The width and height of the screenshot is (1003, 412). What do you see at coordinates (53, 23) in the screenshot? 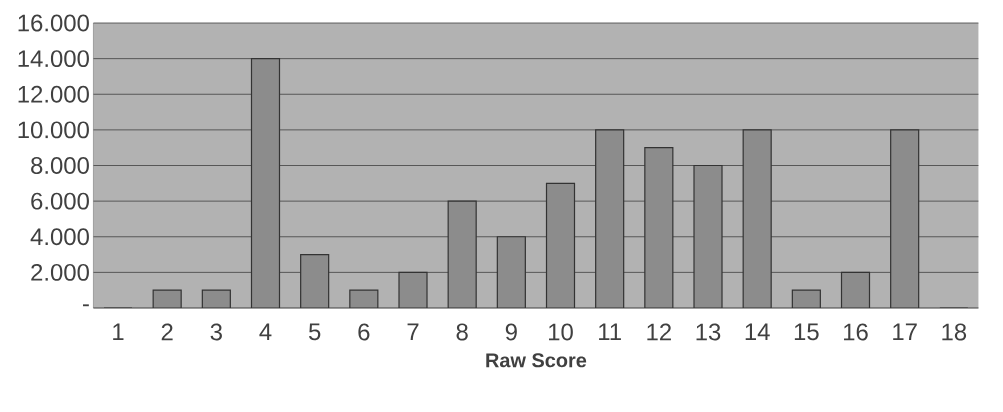
I see `y-tick-label: 16.000` at bounding box center [53, 23].